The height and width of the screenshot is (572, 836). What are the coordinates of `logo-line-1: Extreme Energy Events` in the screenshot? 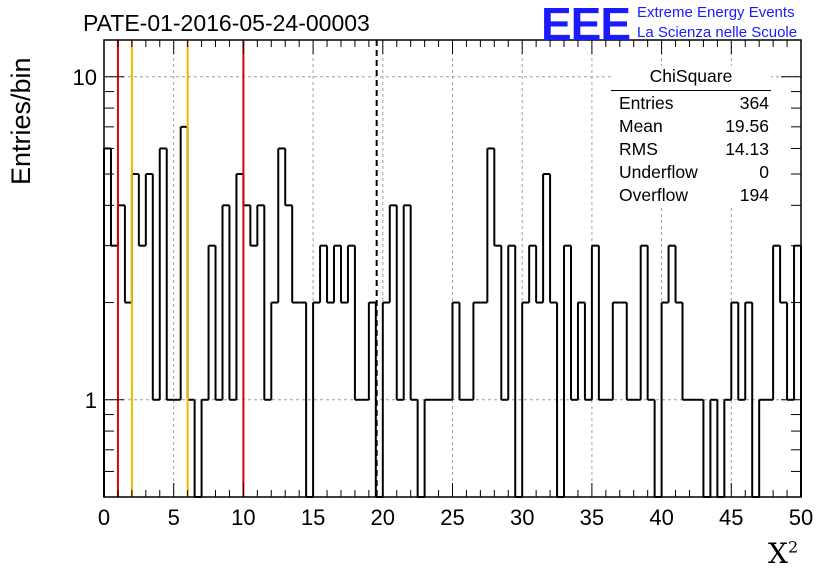 It's located at (716, 12).